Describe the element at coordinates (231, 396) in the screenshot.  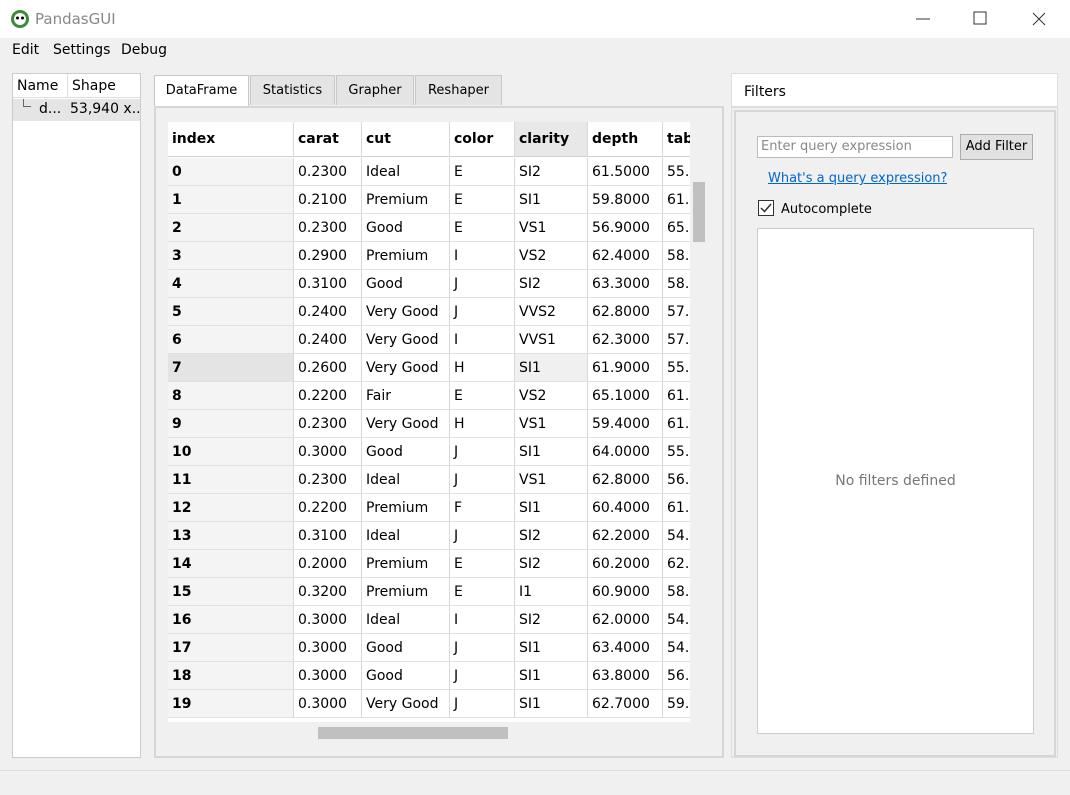
I see `row-header: 8` at that location.